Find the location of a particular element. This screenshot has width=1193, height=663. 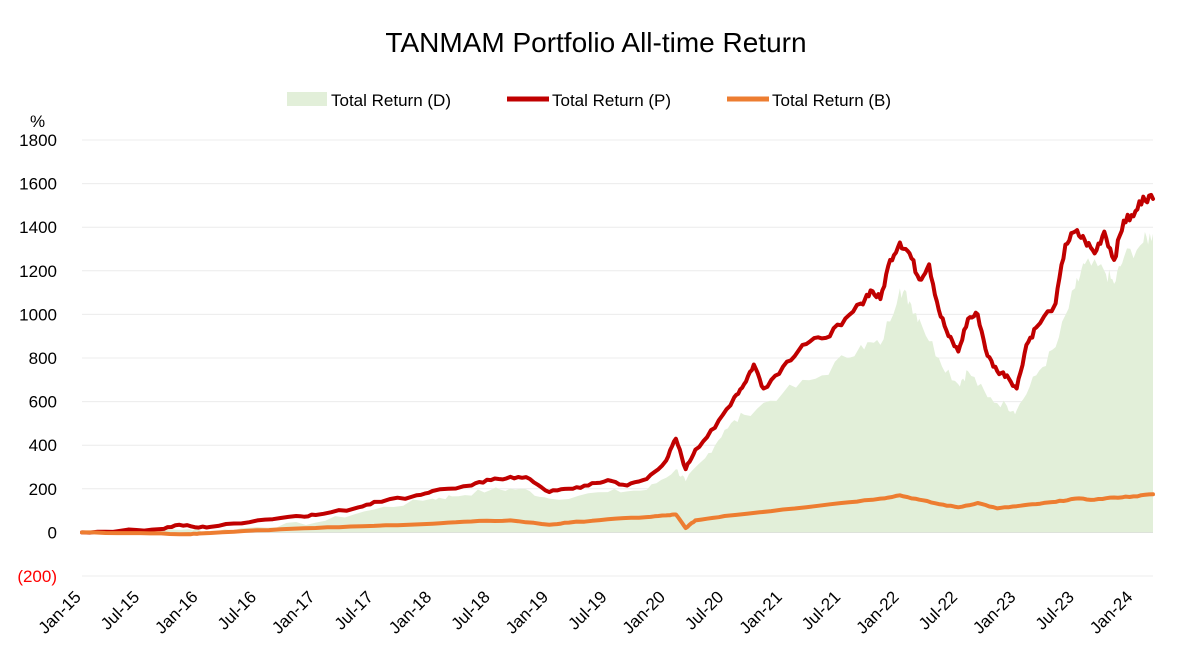

y-tick-label: 200 is located at coordinates (43, 489).